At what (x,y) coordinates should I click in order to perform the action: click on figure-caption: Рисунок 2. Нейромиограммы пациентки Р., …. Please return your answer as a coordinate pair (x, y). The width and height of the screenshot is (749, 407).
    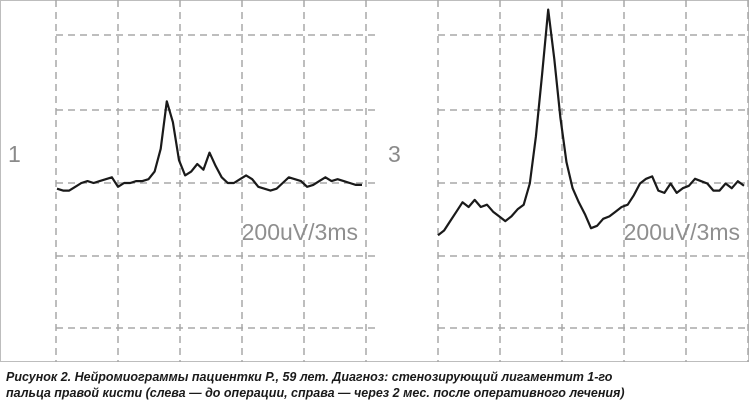
    Looking at the image, I should click on (375, 385).